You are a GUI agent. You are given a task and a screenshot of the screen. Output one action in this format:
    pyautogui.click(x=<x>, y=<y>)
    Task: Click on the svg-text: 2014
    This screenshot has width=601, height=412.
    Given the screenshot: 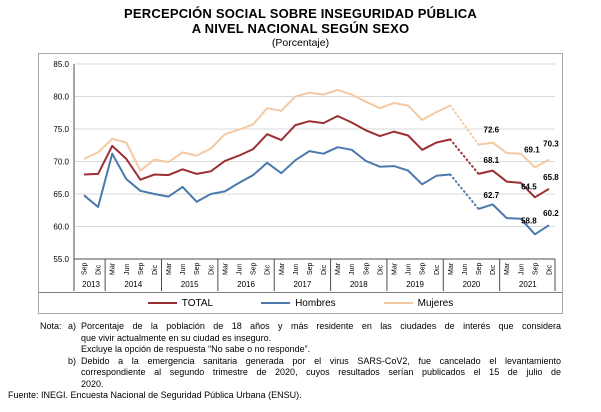 What is the action you would take?
    pyautogui.click(x=133, y=284)
    